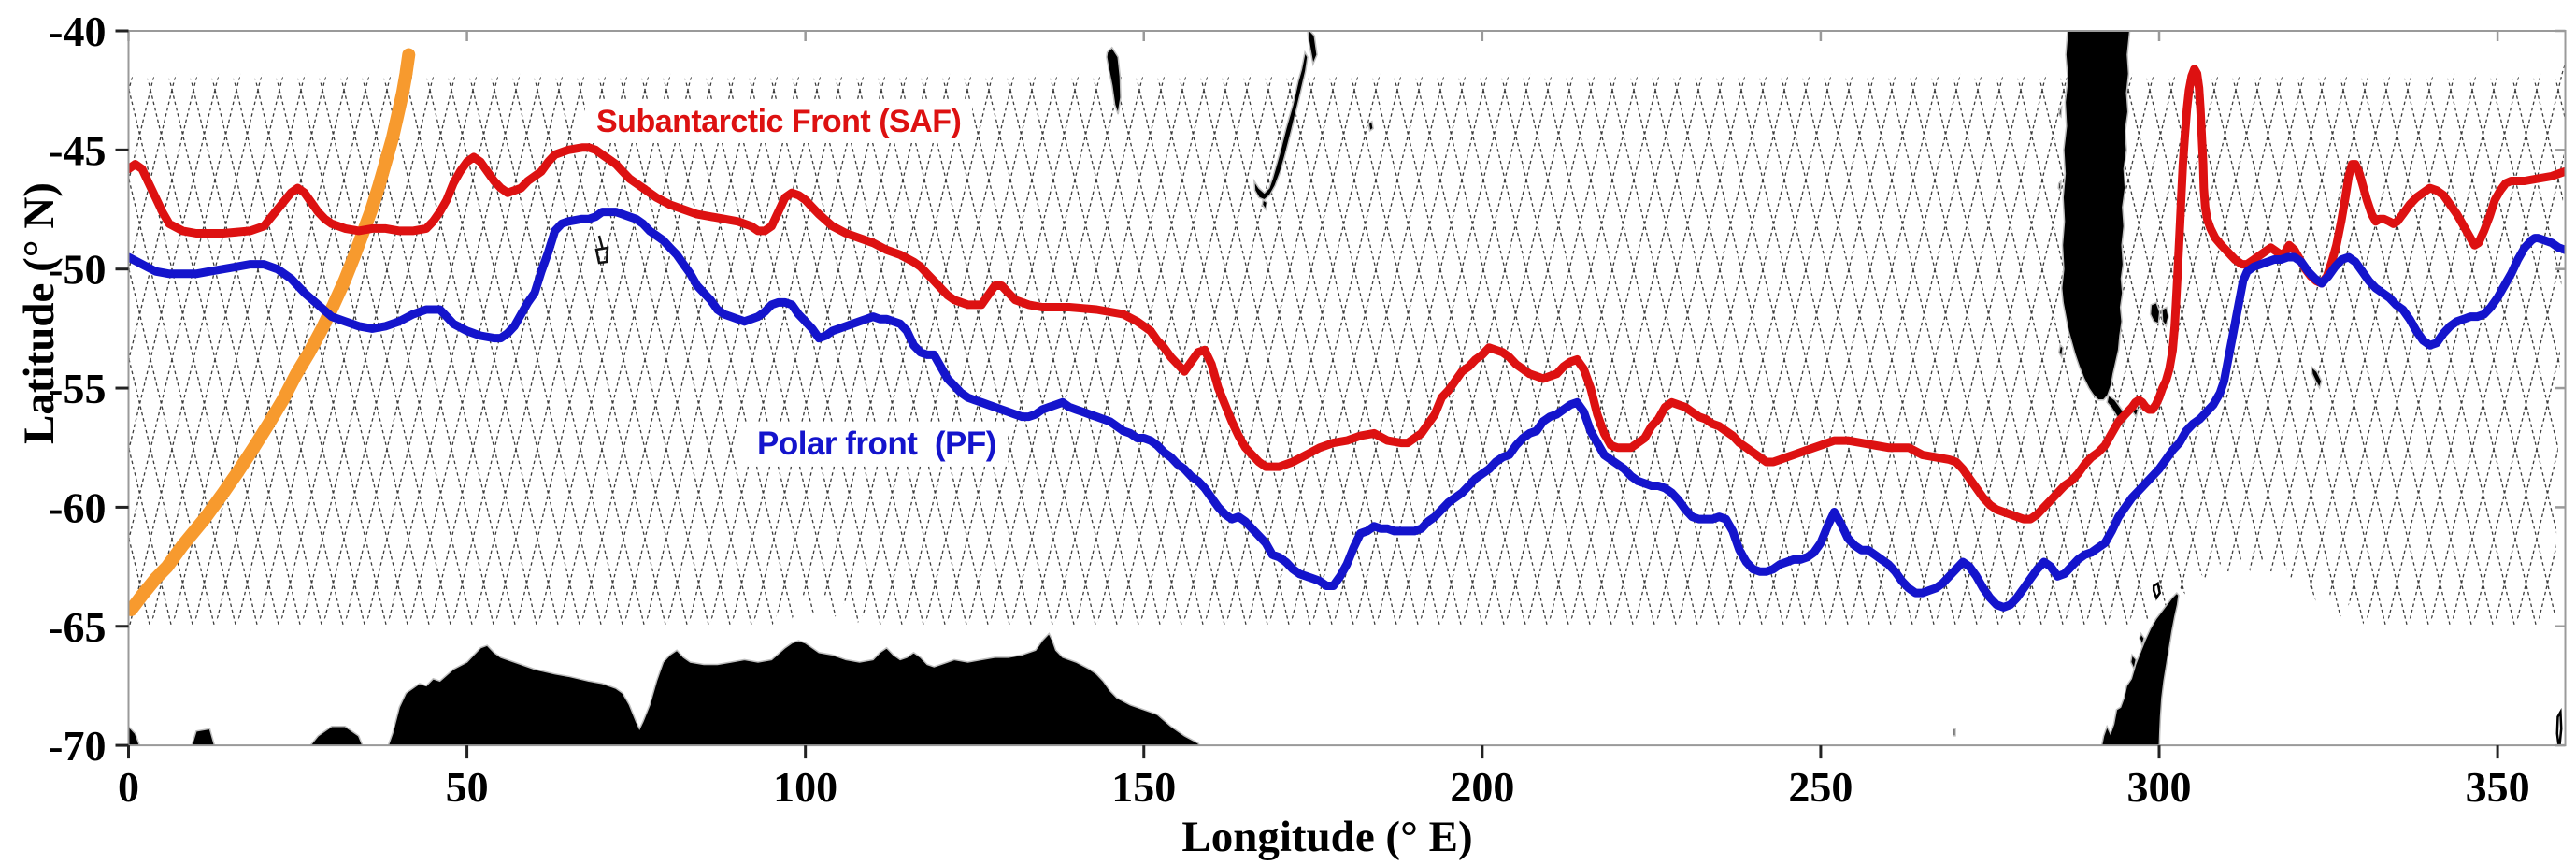 The image size is (2576, 865). Describe the element at coordinates (1143, 787) in the screenshot. I see `x-tick-label-150: 150` at that location.